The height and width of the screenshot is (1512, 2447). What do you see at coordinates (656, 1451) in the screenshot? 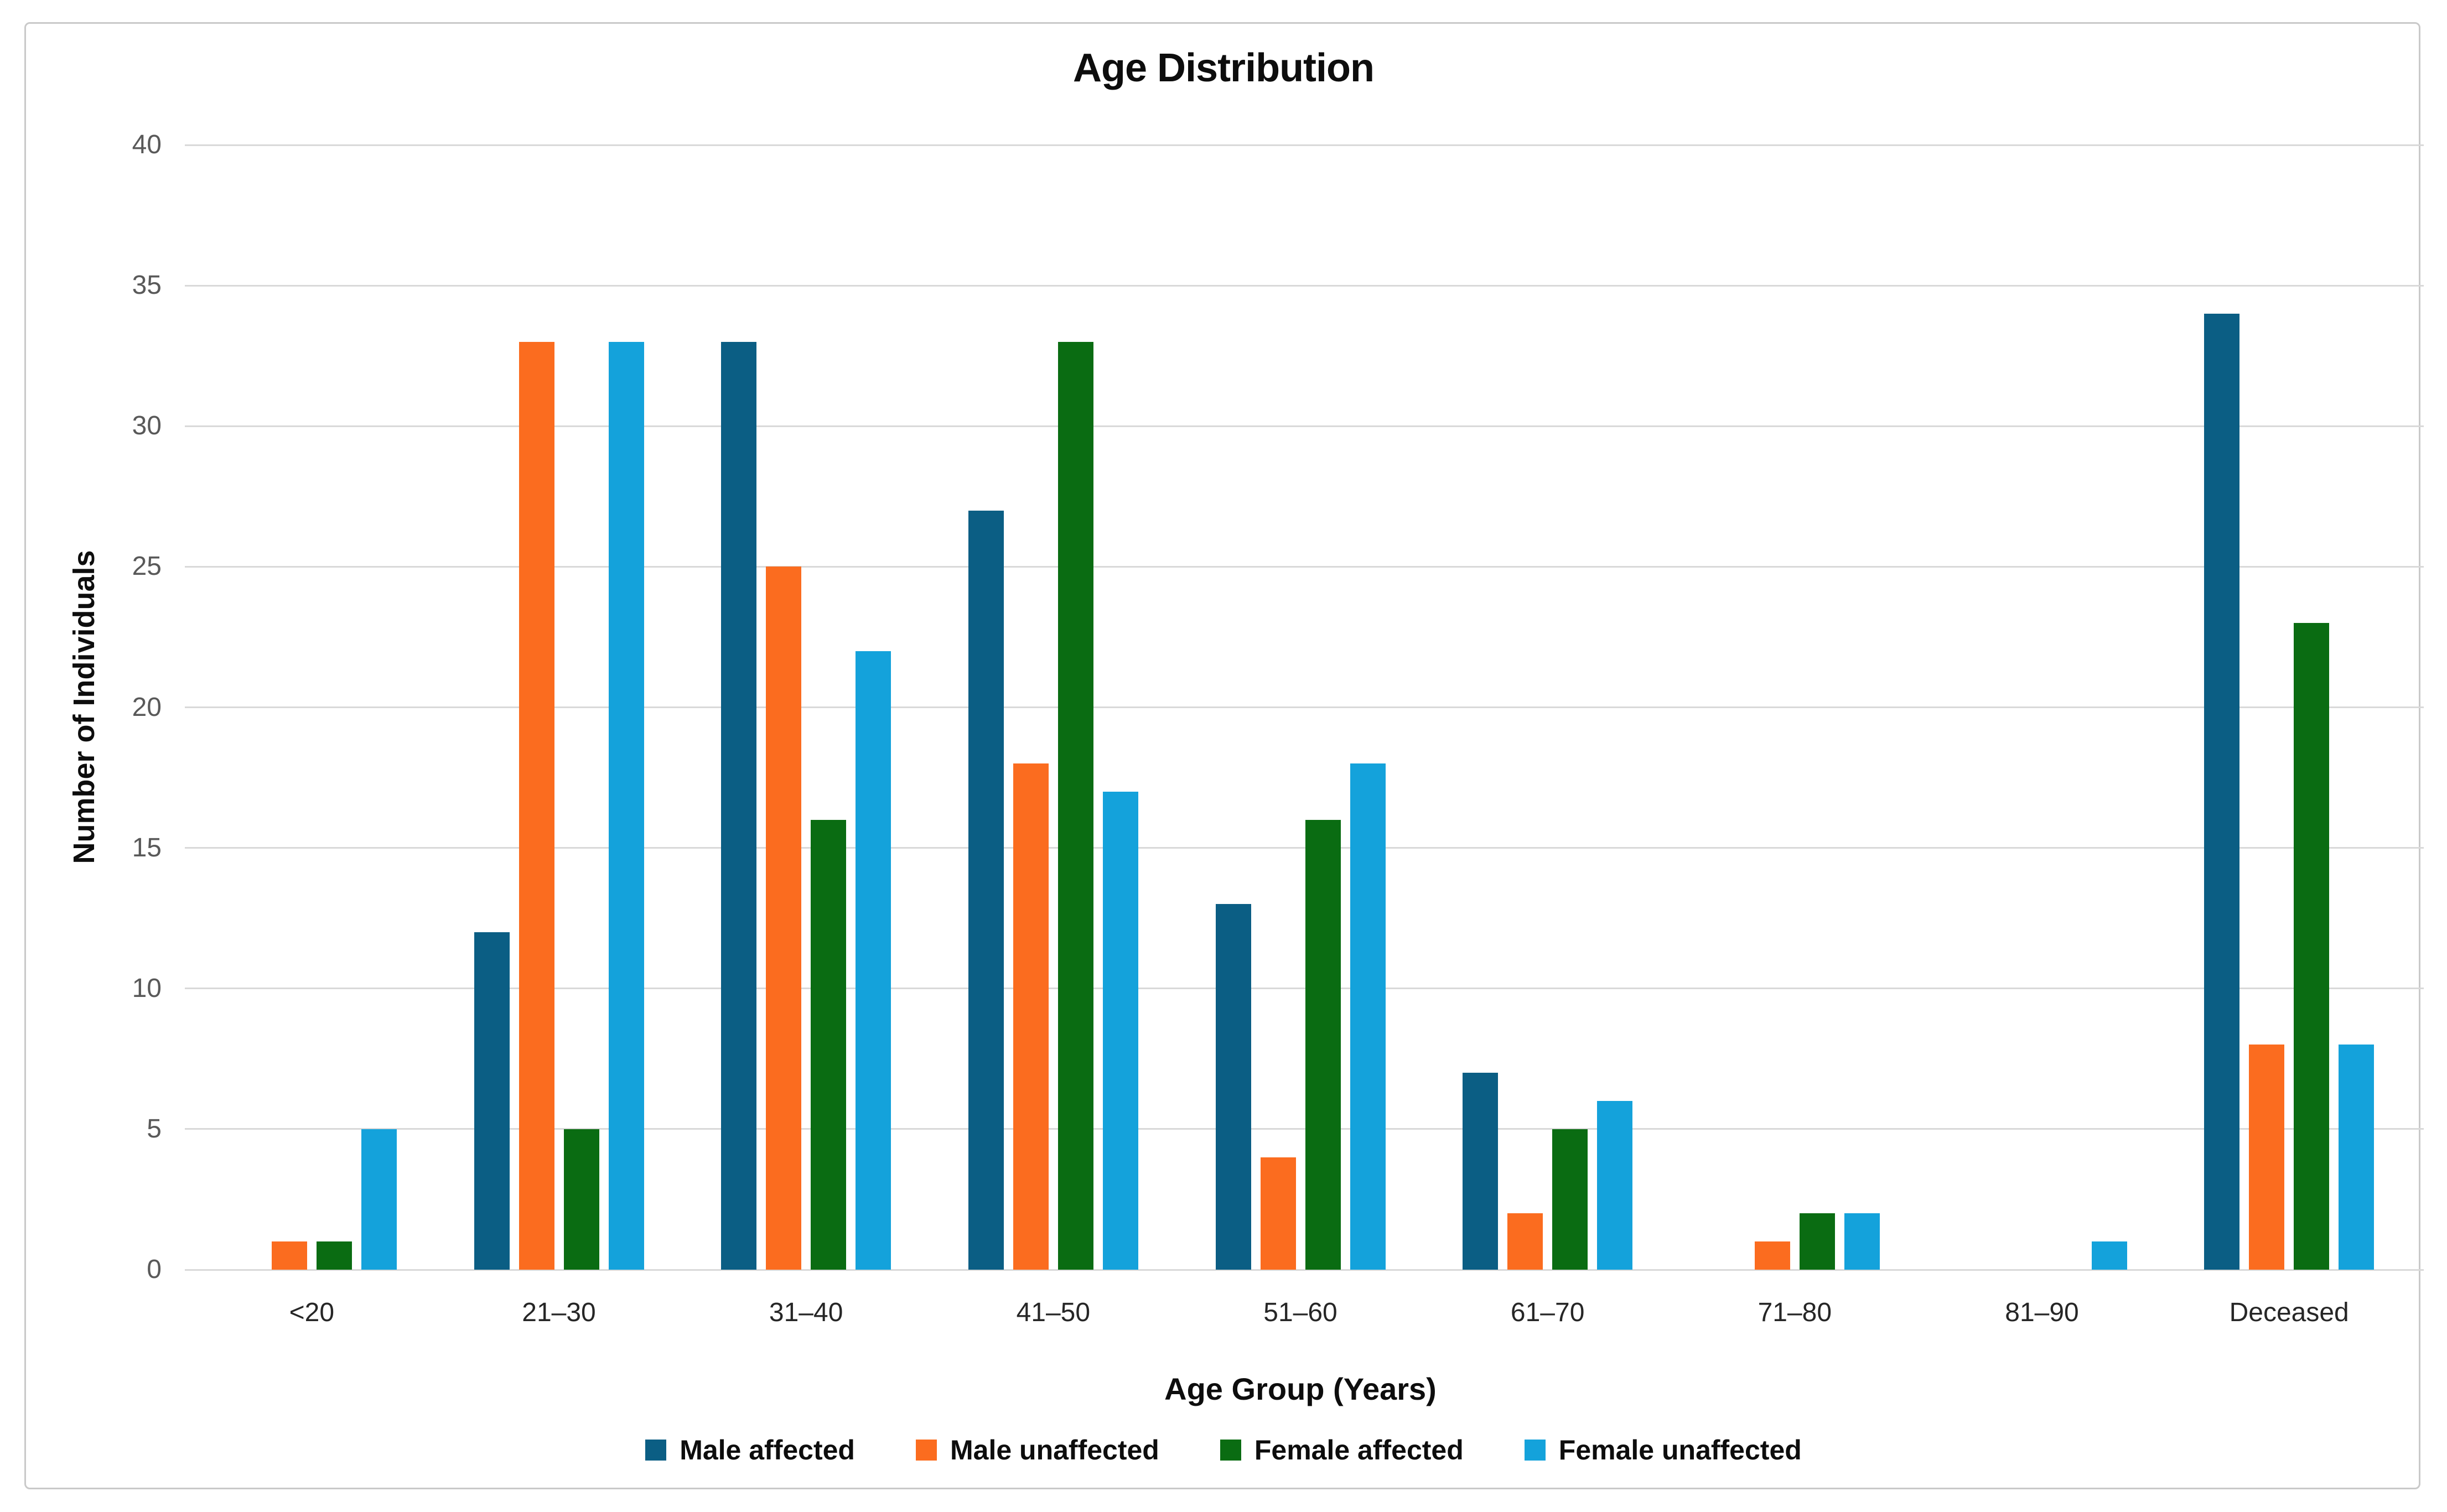
I see `legend-swatch-male-affected` at bounding box center [656, 1451].